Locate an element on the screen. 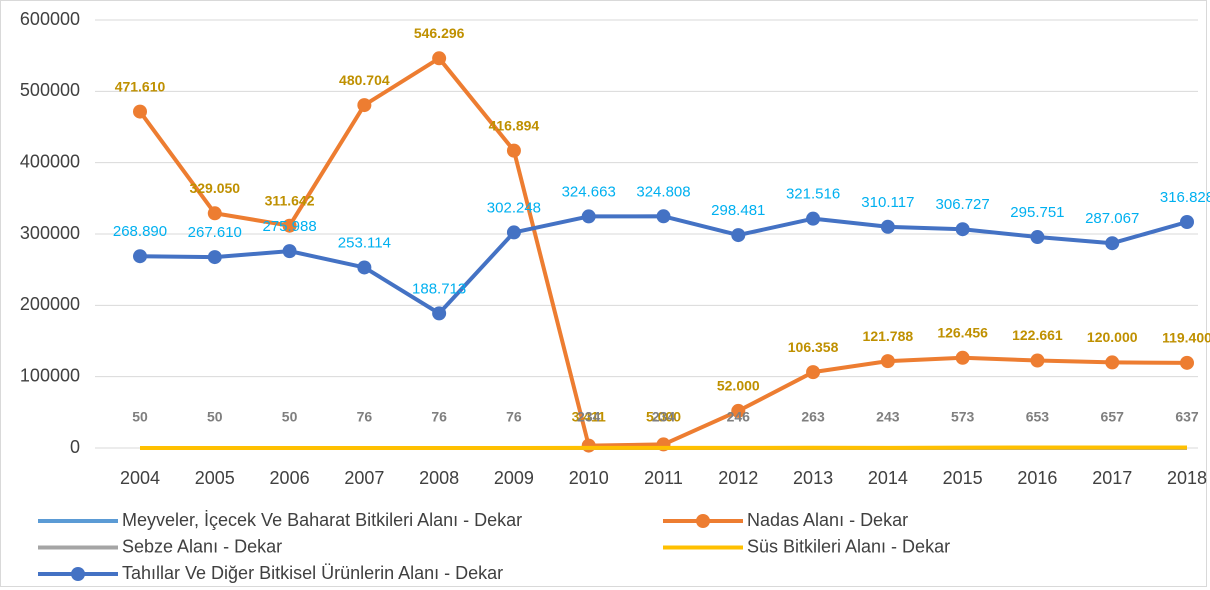  x-tick-label: 2016 is located at coordinates (1037, 478).